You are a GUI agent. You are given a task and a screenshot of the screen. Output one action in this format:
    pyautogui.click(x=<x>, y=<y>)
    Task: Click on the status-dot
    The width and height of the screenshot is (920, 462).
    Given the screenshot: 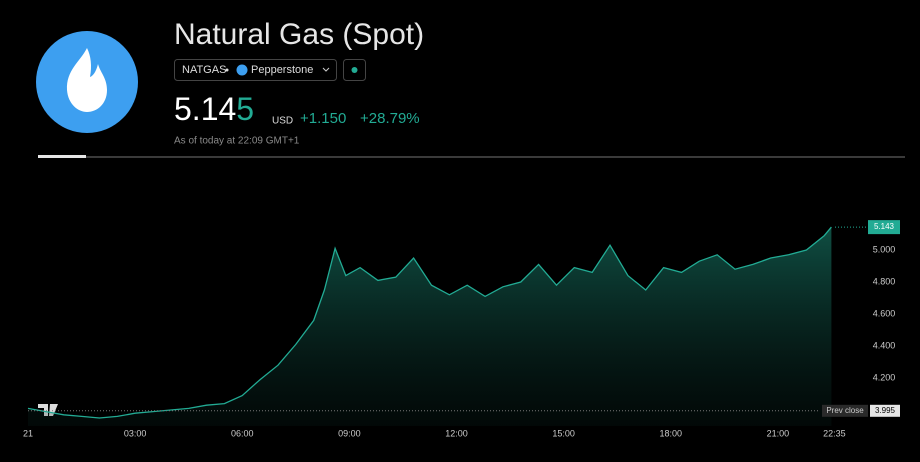 What is the action you would take?
    pyautogui.click(x=354, y=70)
    